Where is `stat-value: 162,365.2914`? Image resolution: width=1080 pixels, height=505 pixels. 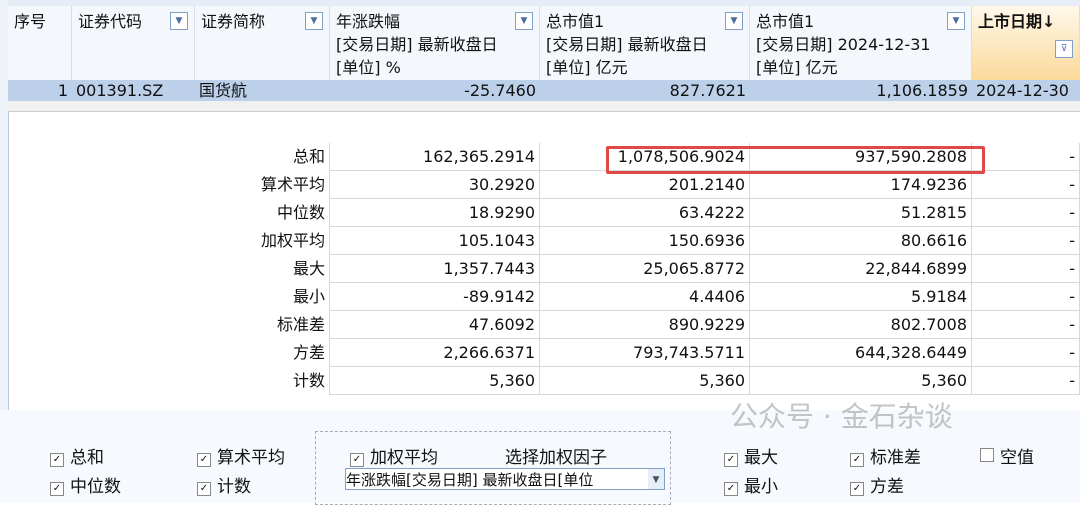
stat-value: 162,365.2914 is located at coordinates (435, 157).